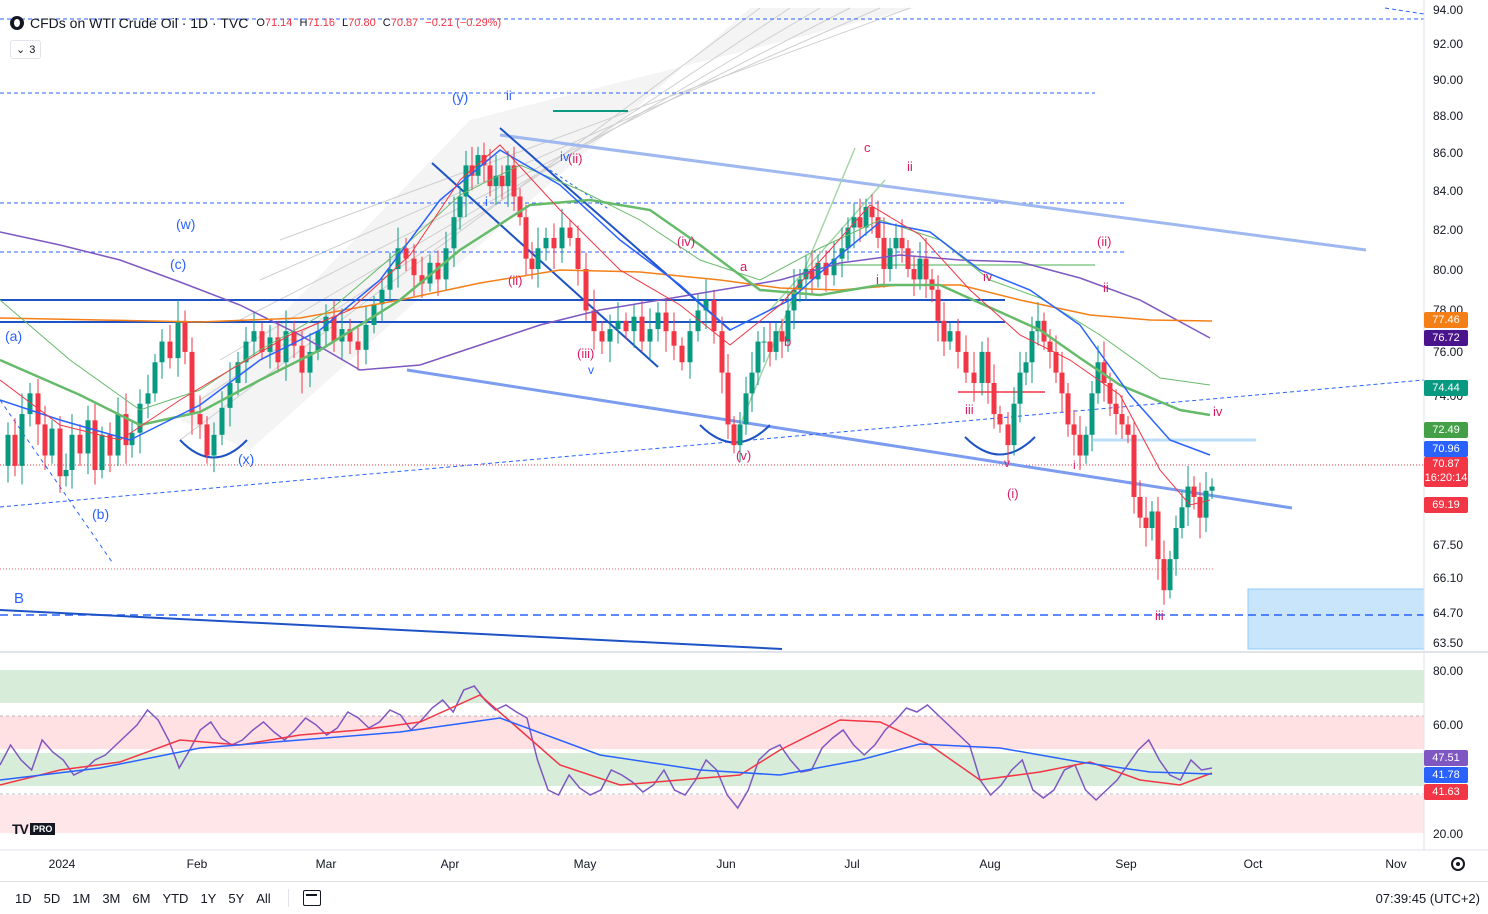  What do you see at coordinates (100, 514) in the screenshot?
I see `wave-label-b: (b)` at bounding box center [100, 514].